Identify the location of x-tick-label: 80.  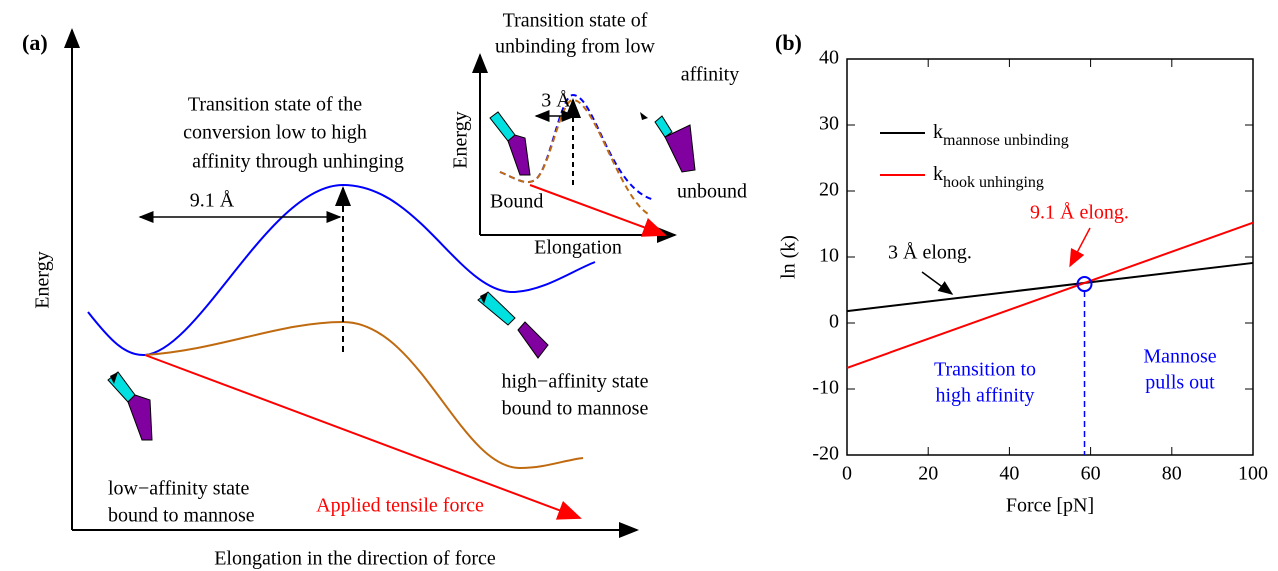
(1172, 474).